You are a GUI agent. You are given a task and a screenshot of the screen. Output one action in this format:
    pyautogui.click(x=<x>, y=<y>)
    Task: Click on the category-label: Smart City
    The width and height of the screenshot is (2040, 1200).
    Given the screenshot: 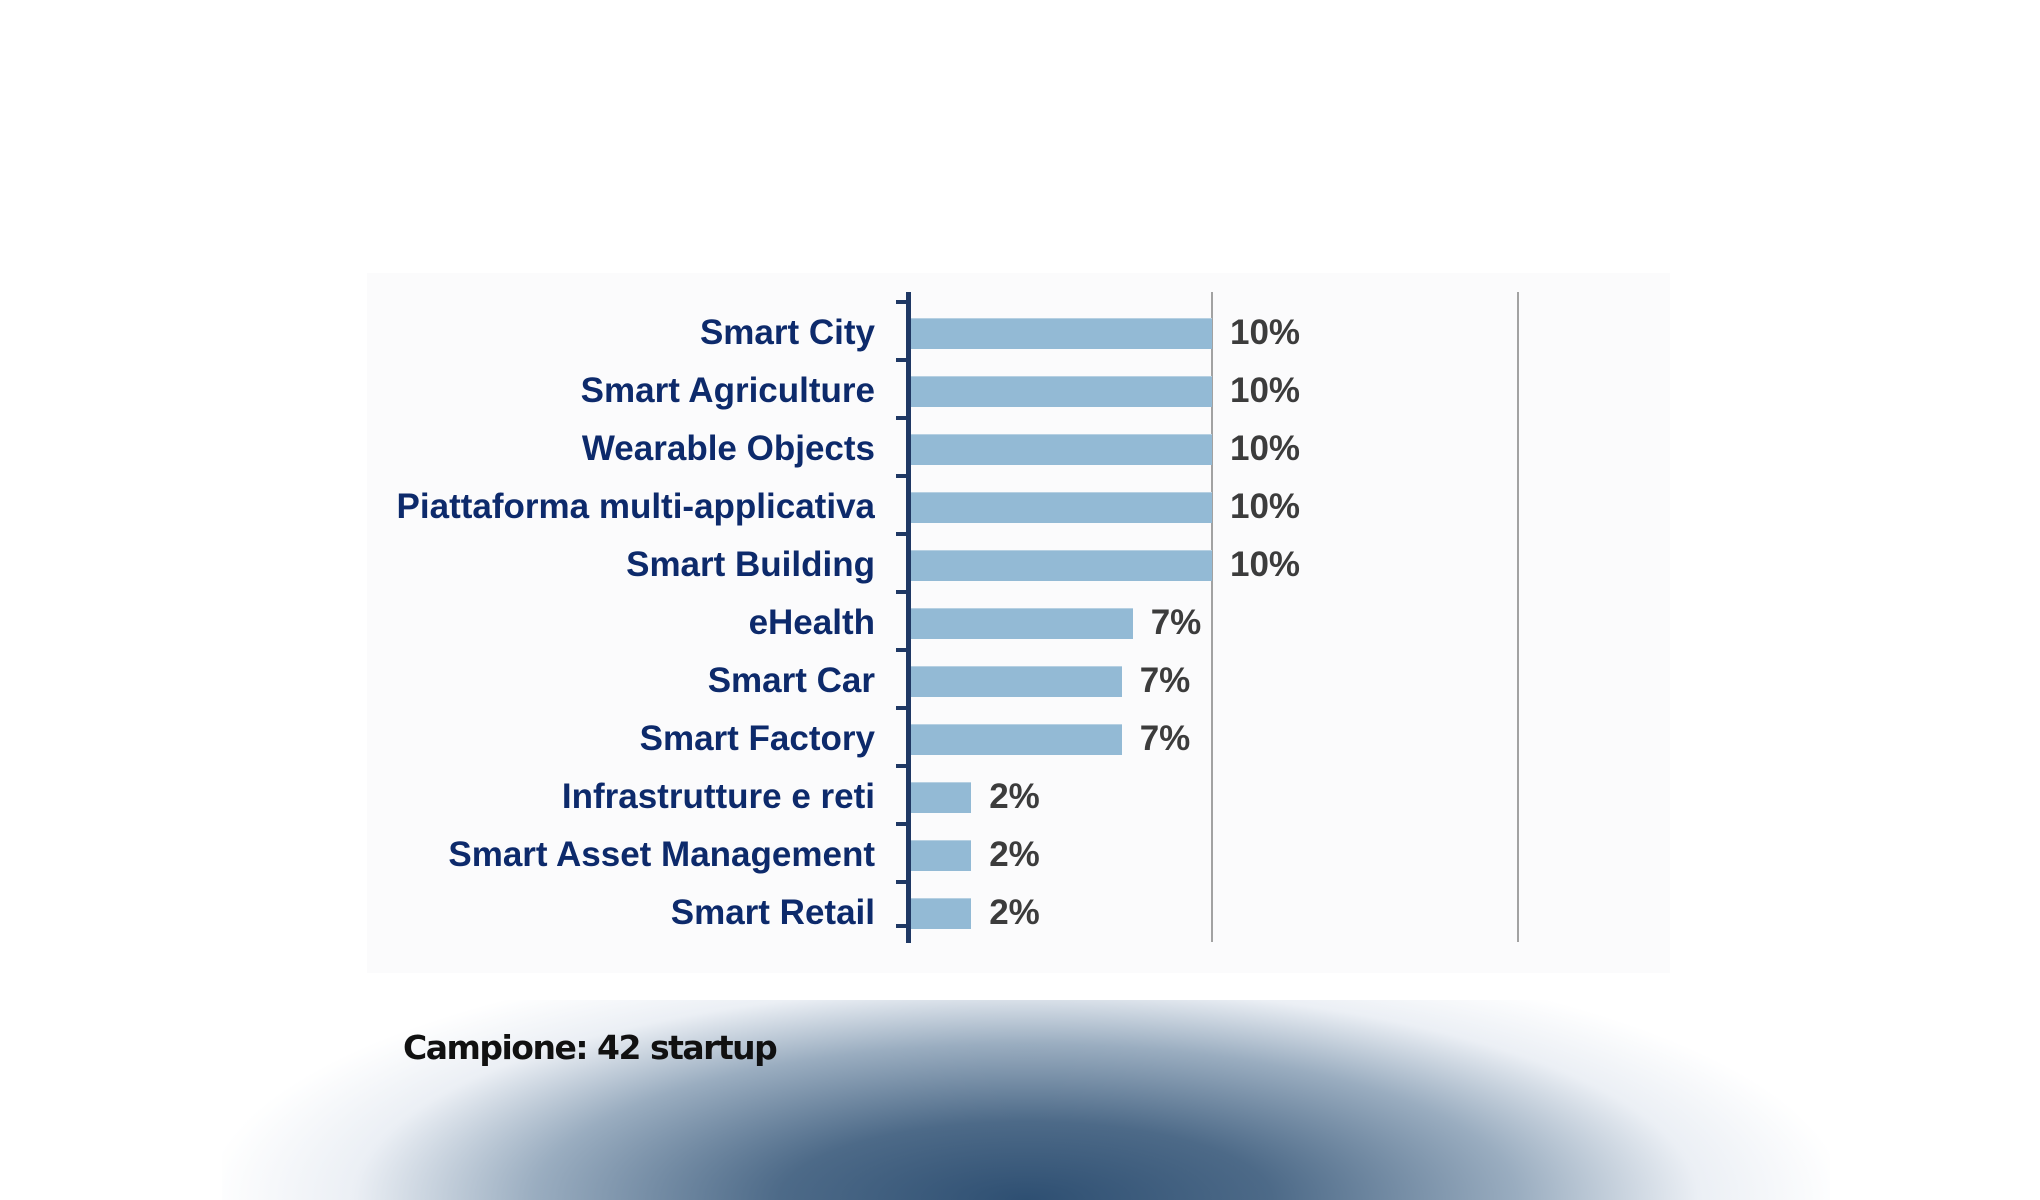 What is the action you would take?
    pyautogui.click(x=787, y=333)
    